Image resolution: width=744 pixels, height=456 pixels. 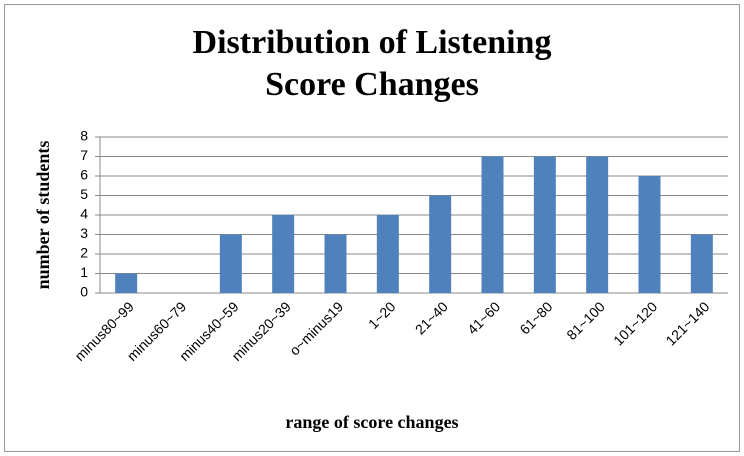 I want to click on y-tick-label: 6, so click(x=84, y=175).